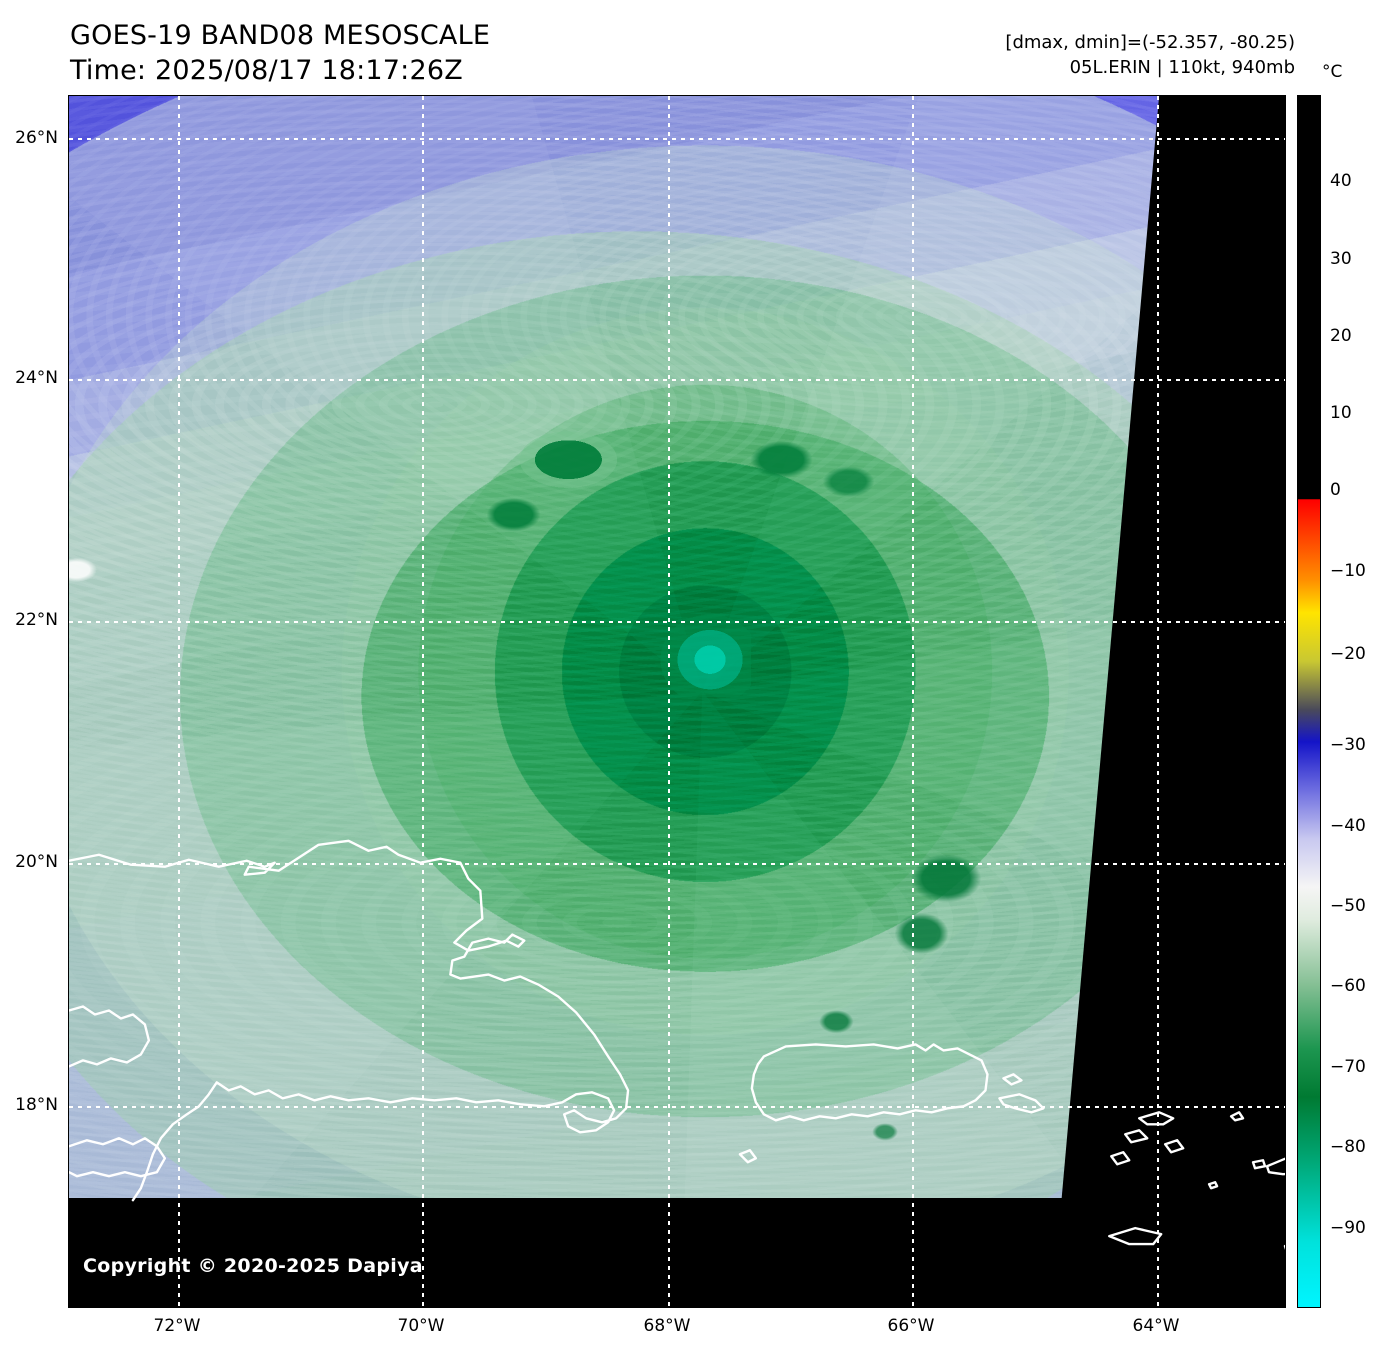 The height and width of the screenshot is (1359, 1390). What do you see at coordinates (280, 35) in the screenshot?
I see `page-title: GOES-19 BAND08 MESOSCALE` at bounding box center [280, 35].